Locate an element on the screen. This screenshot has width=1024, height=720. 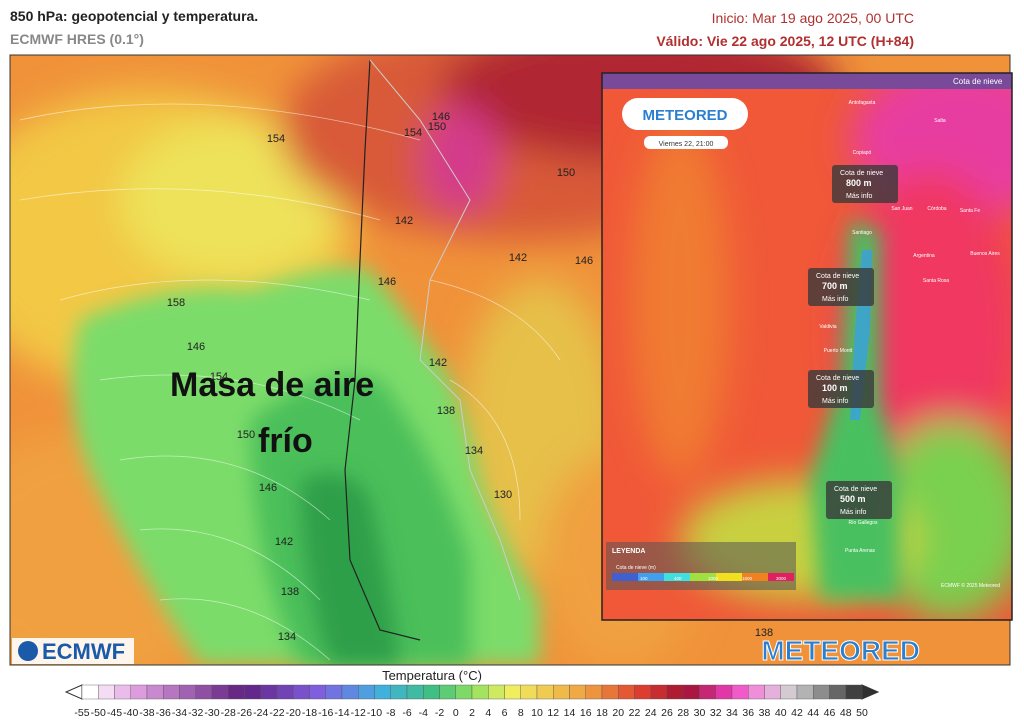
colorbar-label: -14 is located at coordinates (341, 713).